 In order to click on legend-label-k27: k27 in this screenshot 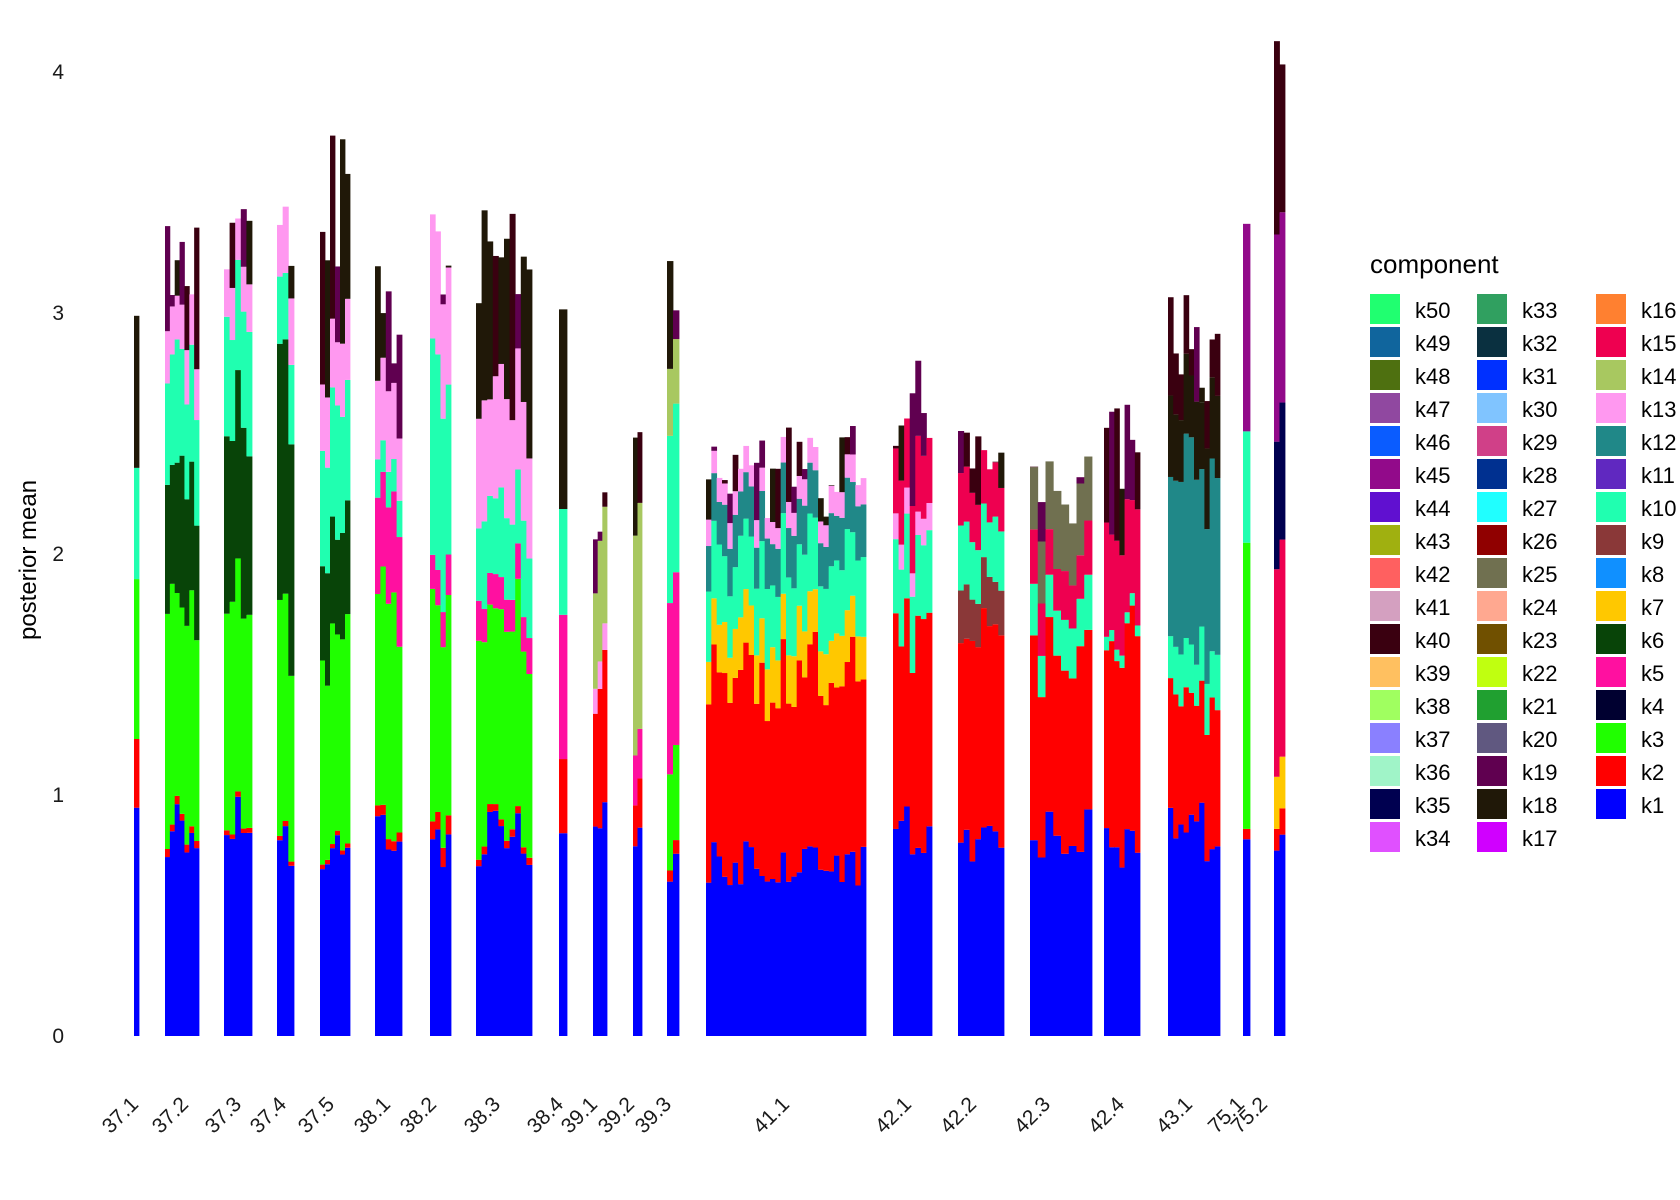, I will do `click(1539, 508)`.